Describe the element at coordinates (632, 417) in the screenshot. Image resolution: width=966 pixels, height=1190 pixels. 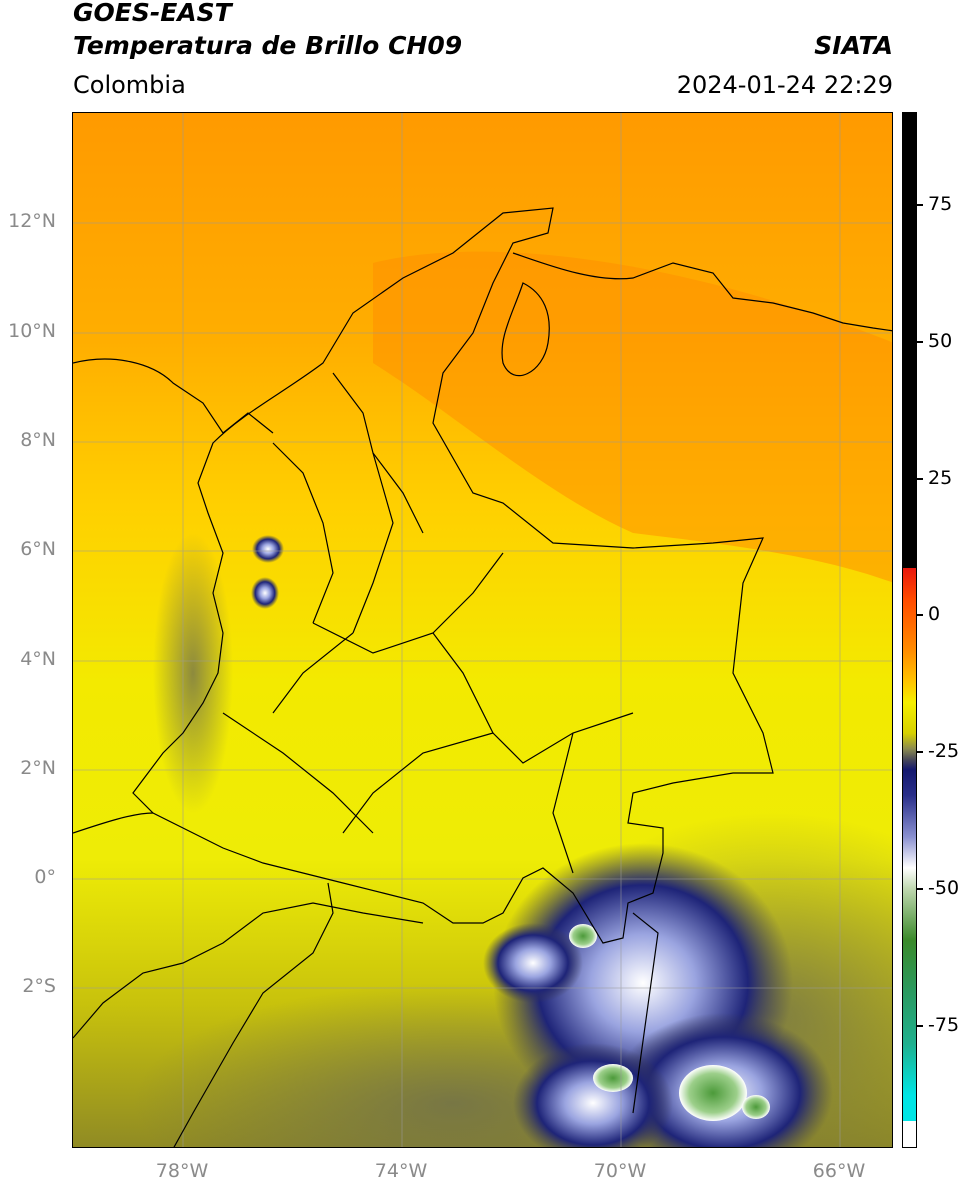
I see `warm-area` at that location.